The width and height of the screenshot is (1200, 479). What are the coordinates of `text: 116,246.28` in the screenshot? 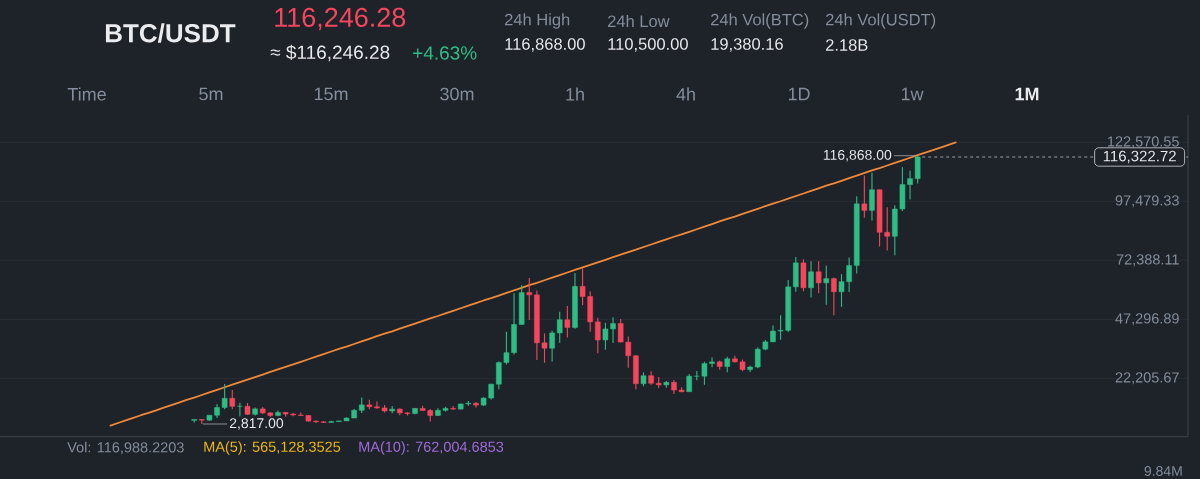 It's located at (340, 19).